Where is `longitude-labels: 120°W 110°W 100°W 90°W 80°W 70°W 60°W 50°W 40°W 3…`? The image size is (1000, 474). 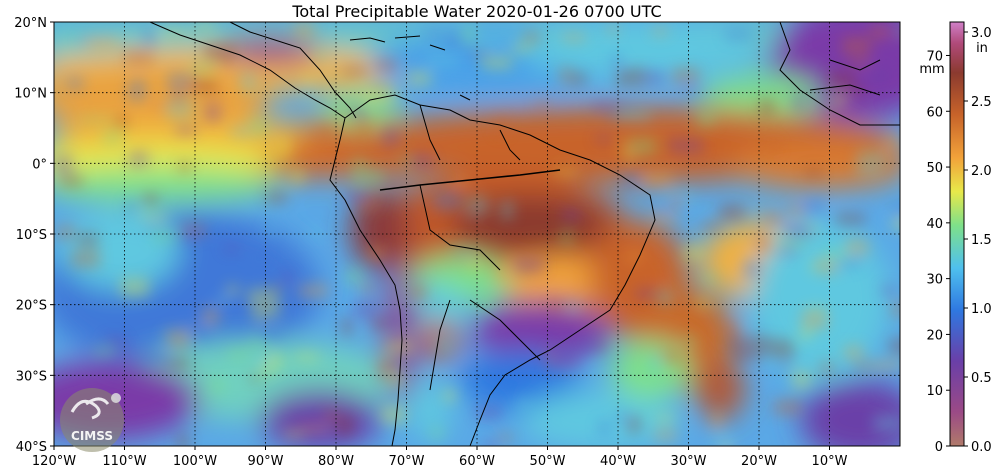
longitude-labels: 120°W 110°W 100°W 90°W 80°W 70°W 60°W 50°W 40°W 3… is located at coordinates (440, 457).